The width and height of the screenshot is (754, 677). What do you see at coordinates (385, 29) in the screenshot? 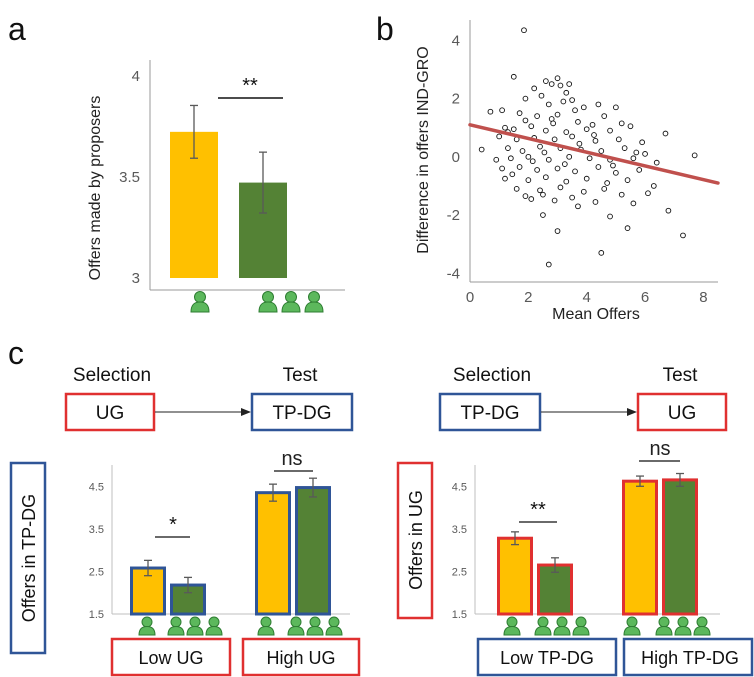
I see `panel-label-b: b` at bounding box center [385, 29].